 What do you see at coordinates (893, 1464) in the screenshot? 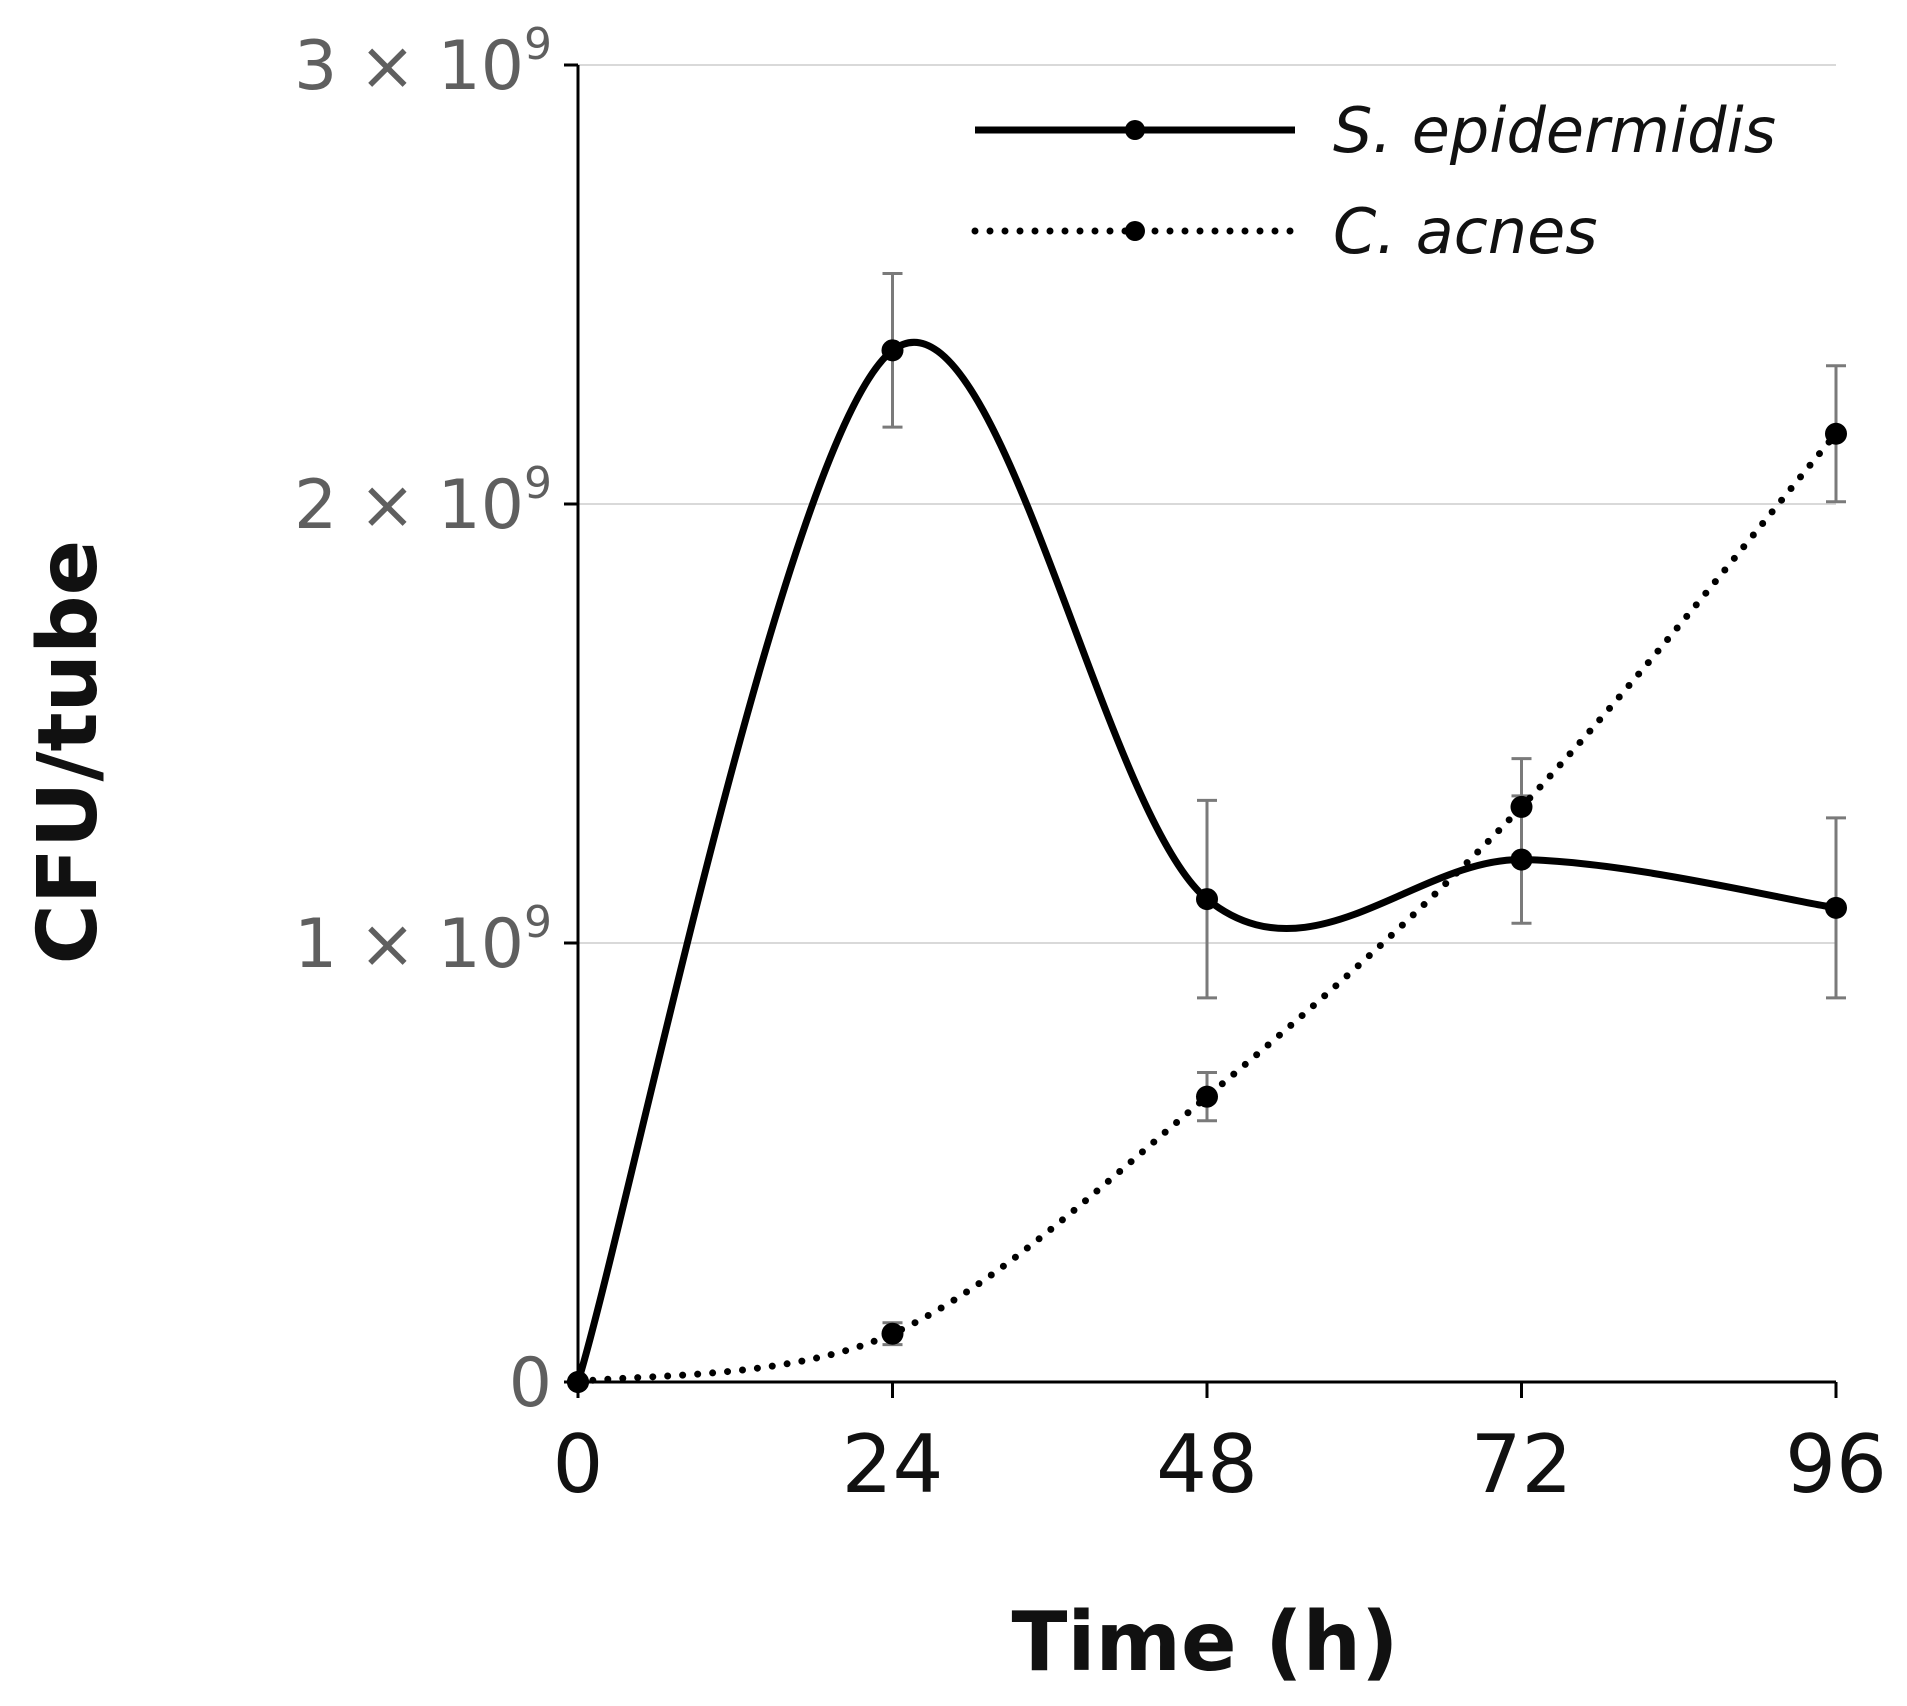
I see `x-tick-label: 24` at bounding box center [893, 1464].